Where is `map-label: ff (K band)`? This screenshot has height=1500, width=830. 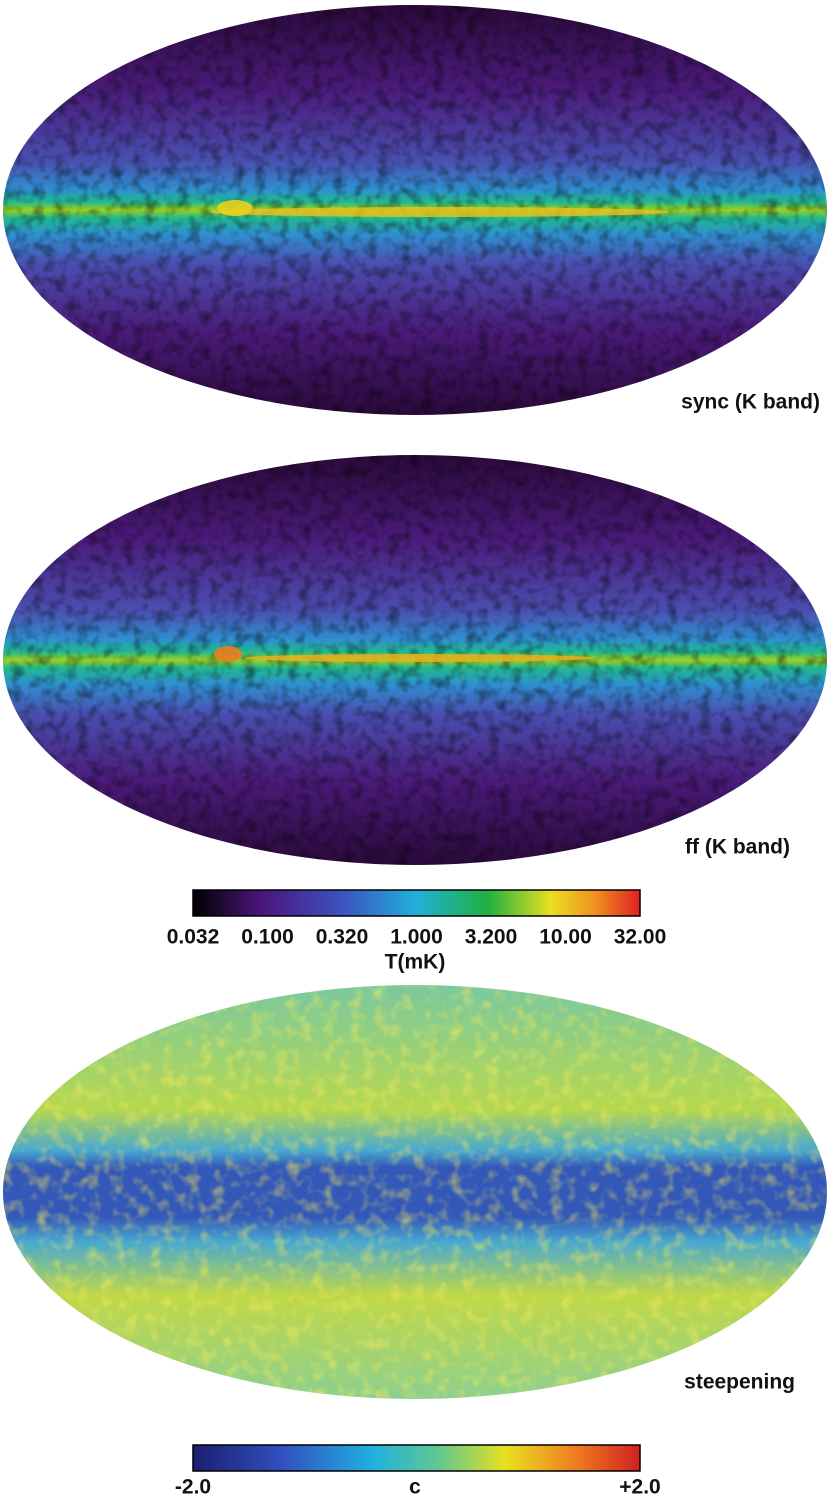 map-label: ff (K band) is located at coordinates (737, 847).